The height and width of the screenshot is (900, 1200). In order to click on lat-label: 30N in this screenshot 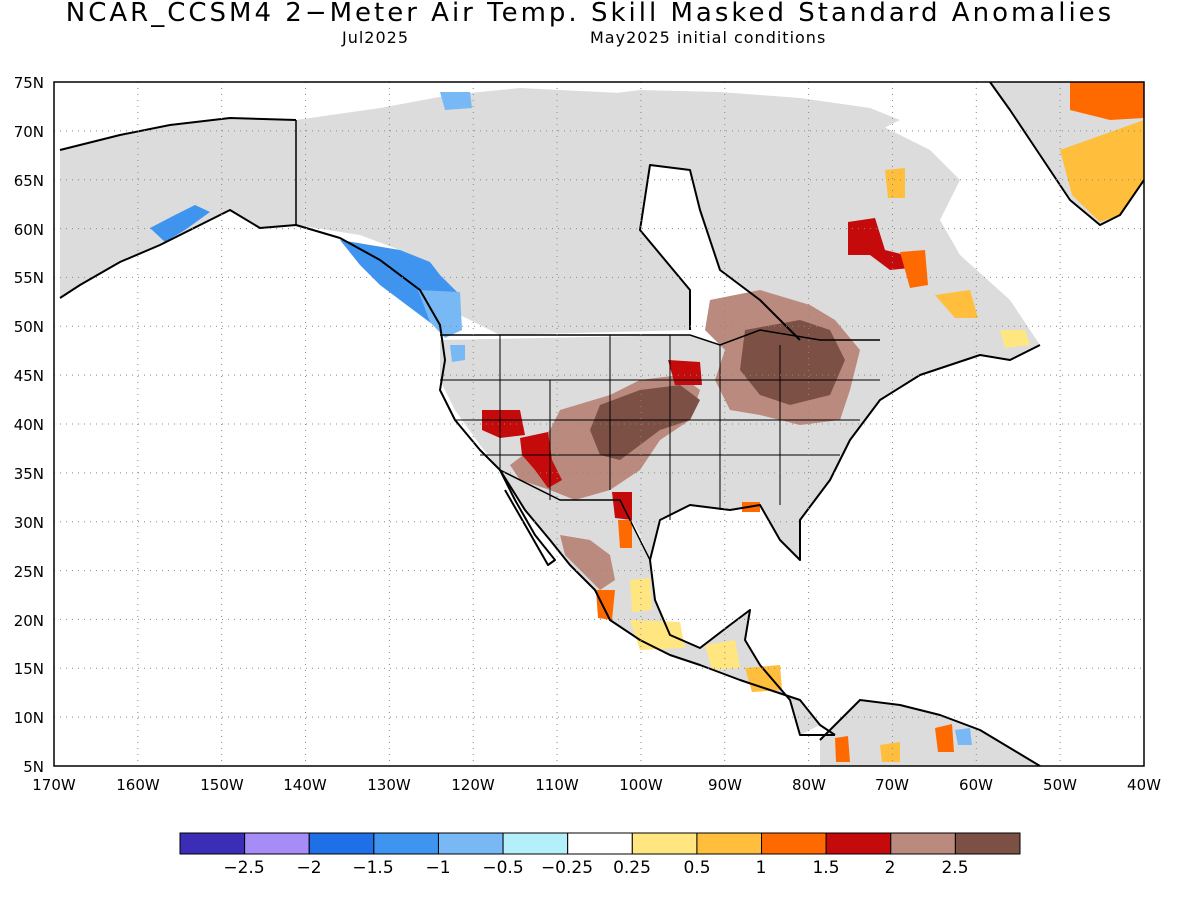, I will do `click(29, 523)`.